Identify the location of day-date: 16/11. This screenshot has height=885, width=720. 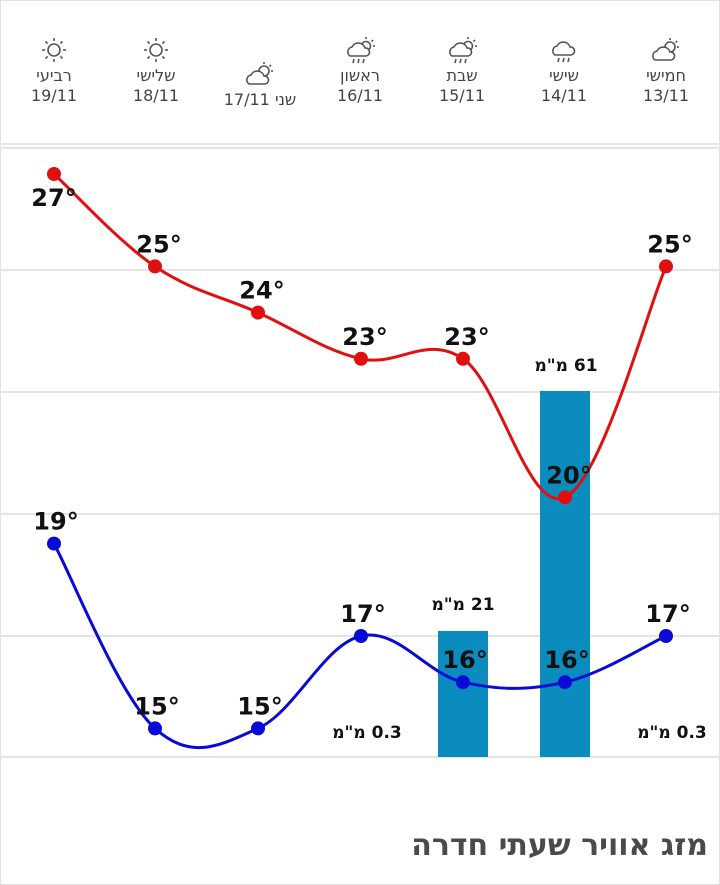
(360, 95).